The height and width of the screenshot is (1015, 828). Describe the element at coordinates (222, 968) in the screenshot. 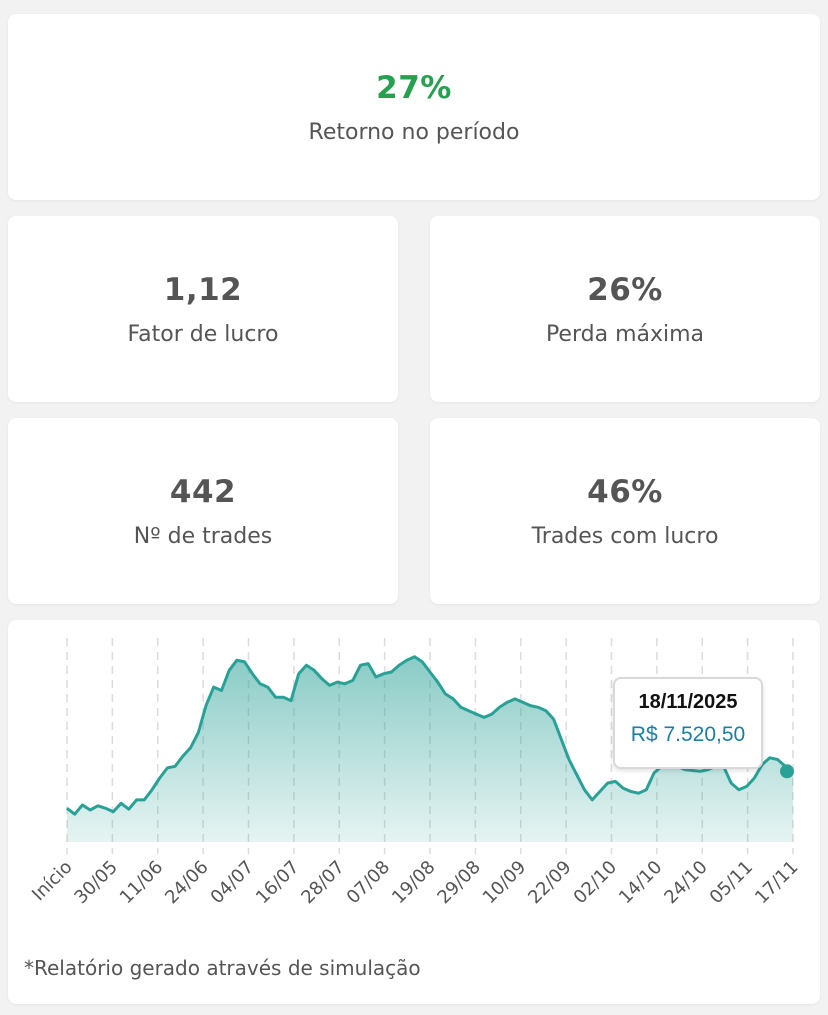

I see `simulation-footnote: *Relatório gerado através de simulação` at that location.